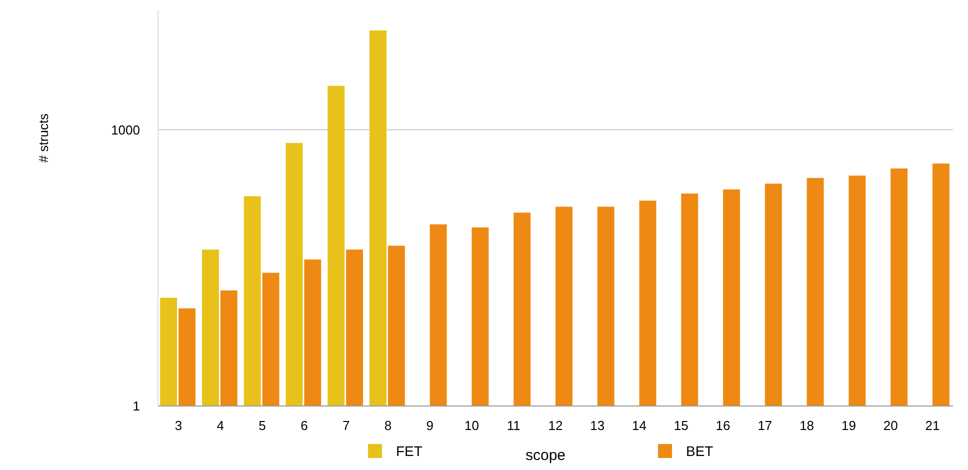 This screenshot has width=968, height=470. I want to click on y-tick-label: 1, so click(136, 406).